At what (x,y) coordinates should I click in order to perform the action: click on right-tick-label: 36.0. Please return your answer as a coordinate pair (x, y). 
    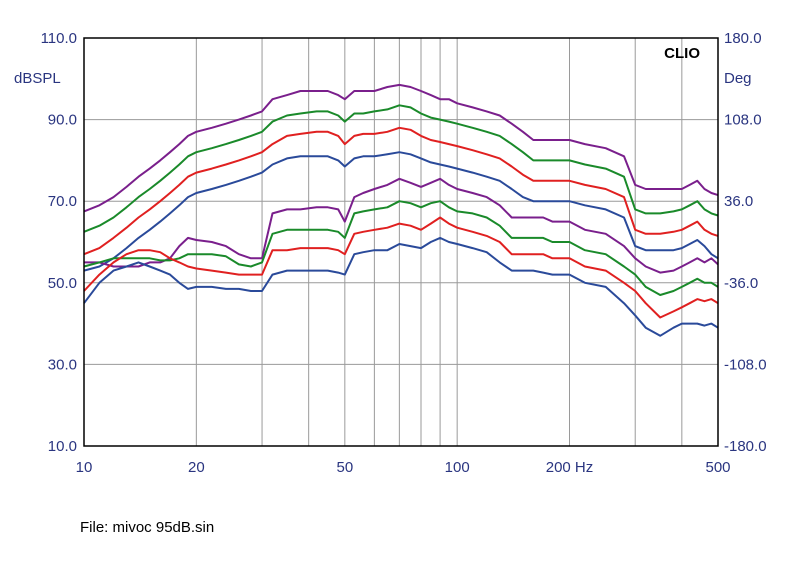
    Looking at the image, I should click on (738, 201).